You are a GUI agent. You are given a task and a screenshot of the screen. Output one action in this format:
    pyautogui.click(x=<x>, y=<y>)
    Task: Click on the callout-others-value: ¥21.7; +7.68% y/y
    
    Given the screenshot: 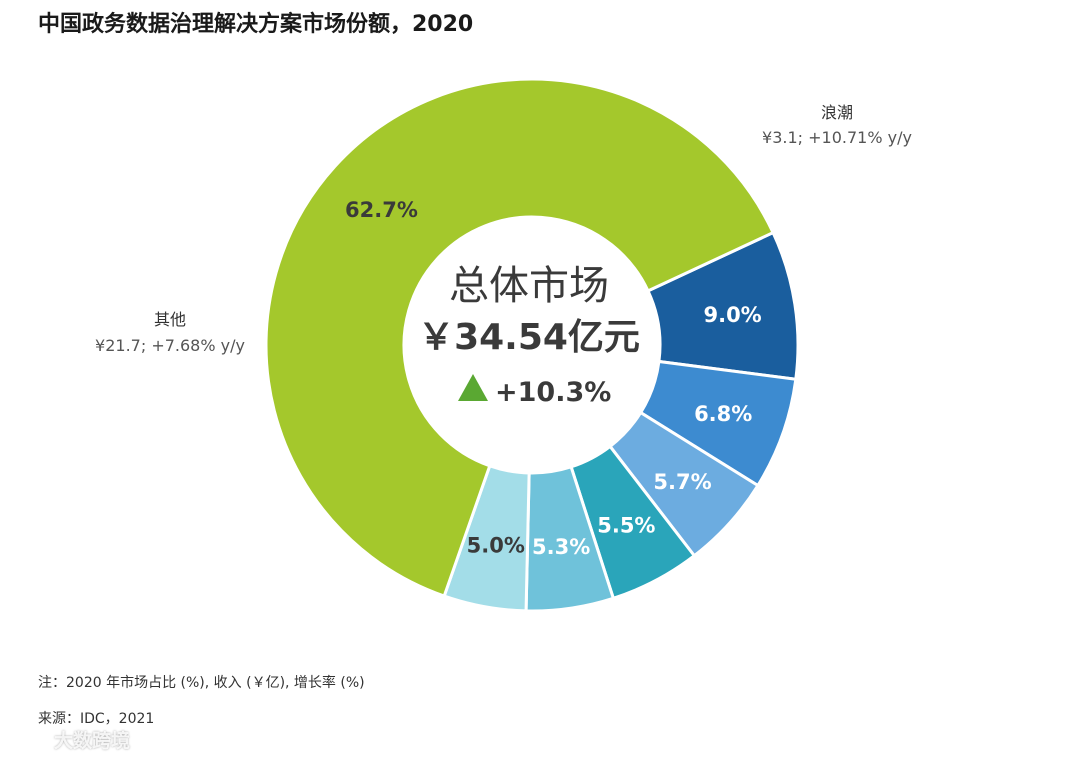 What is the action you would take?
    pyautogui.click(x=170, y=345)
    